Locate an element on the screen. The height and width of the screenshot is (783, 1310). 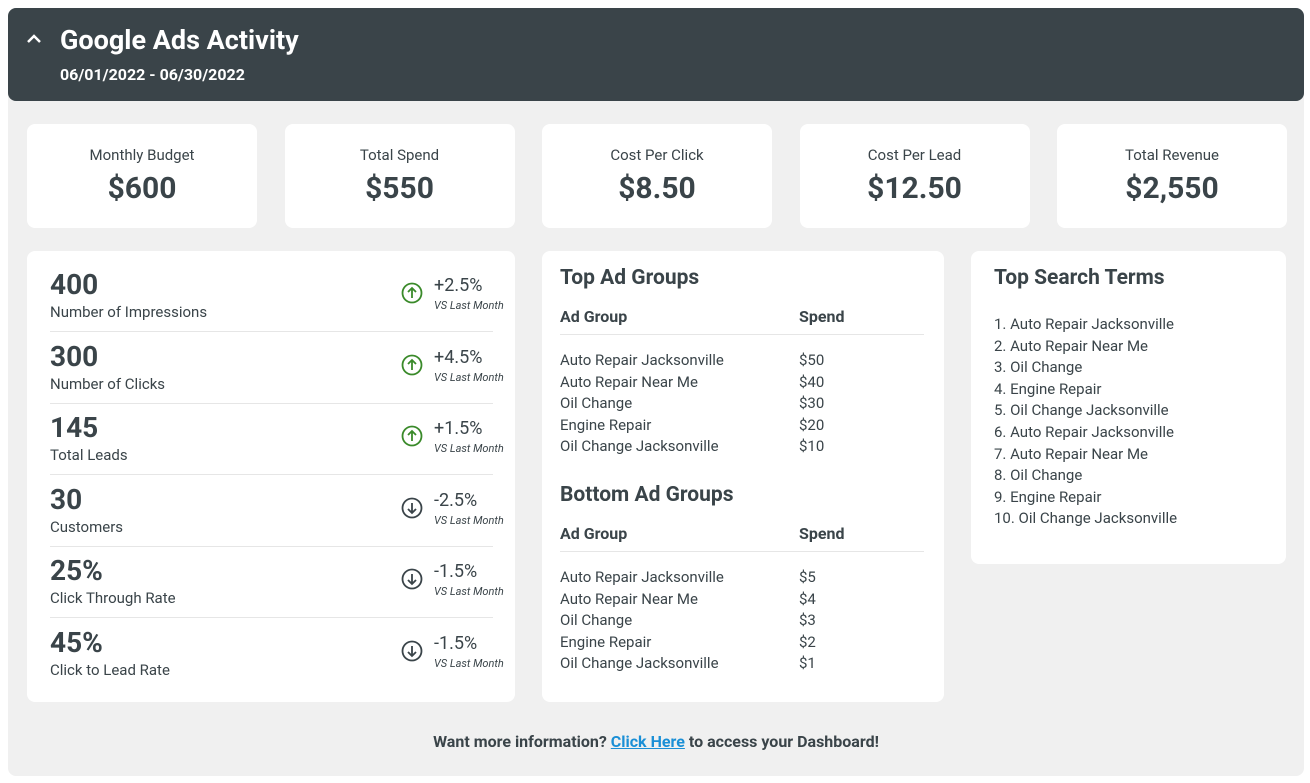
kpi-value: $600 is located at coordinates (142, 188).